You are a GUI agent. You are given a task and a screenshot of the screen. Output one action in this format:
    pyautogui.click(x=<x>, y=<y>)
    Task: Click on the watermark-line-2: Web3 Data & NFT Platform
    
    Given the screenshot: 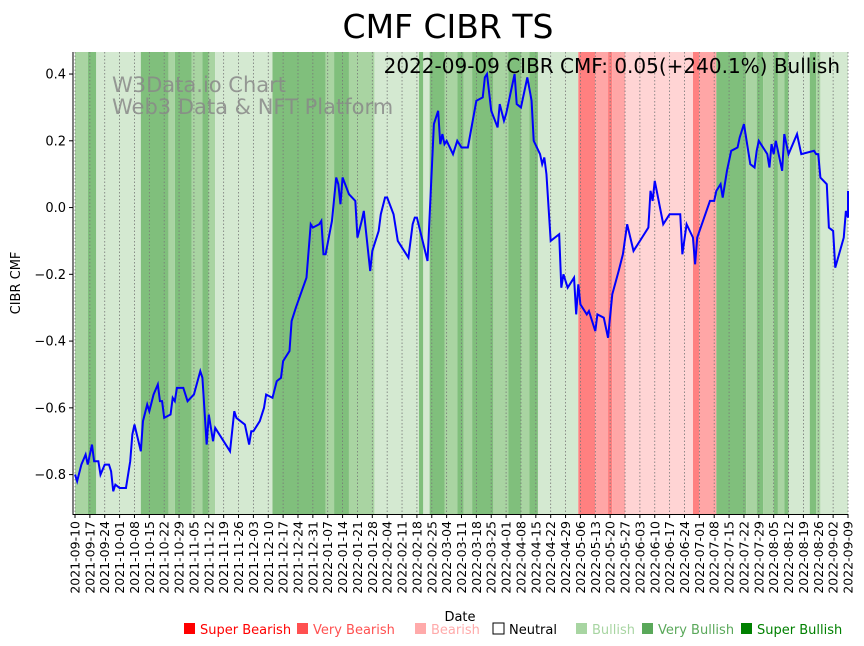 What is the action you would take?
    pyautogui.click(x=252, y=107)
    